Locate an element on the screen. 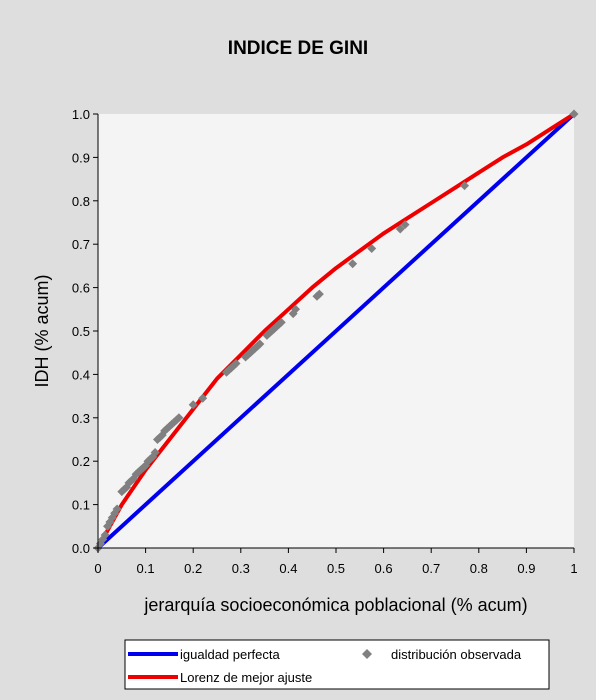  x-tick-label: 0.8 is located at coordinates (479, 568).